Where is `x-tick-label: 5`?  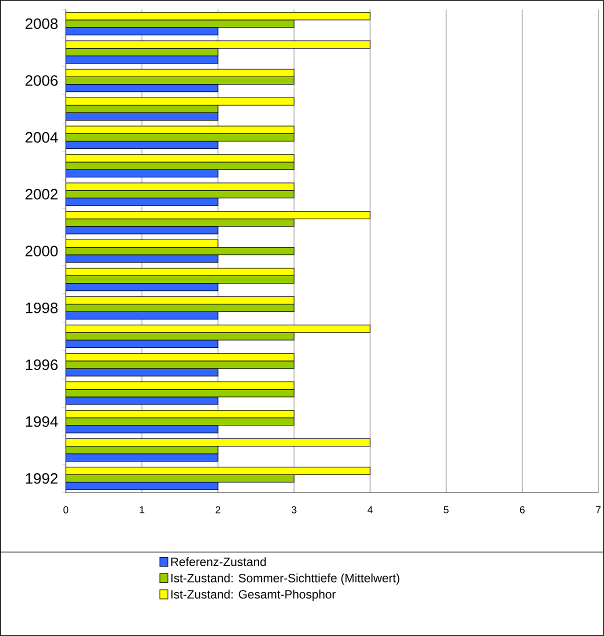 x-tick-label: 5 is located at coordinates (446, 510).